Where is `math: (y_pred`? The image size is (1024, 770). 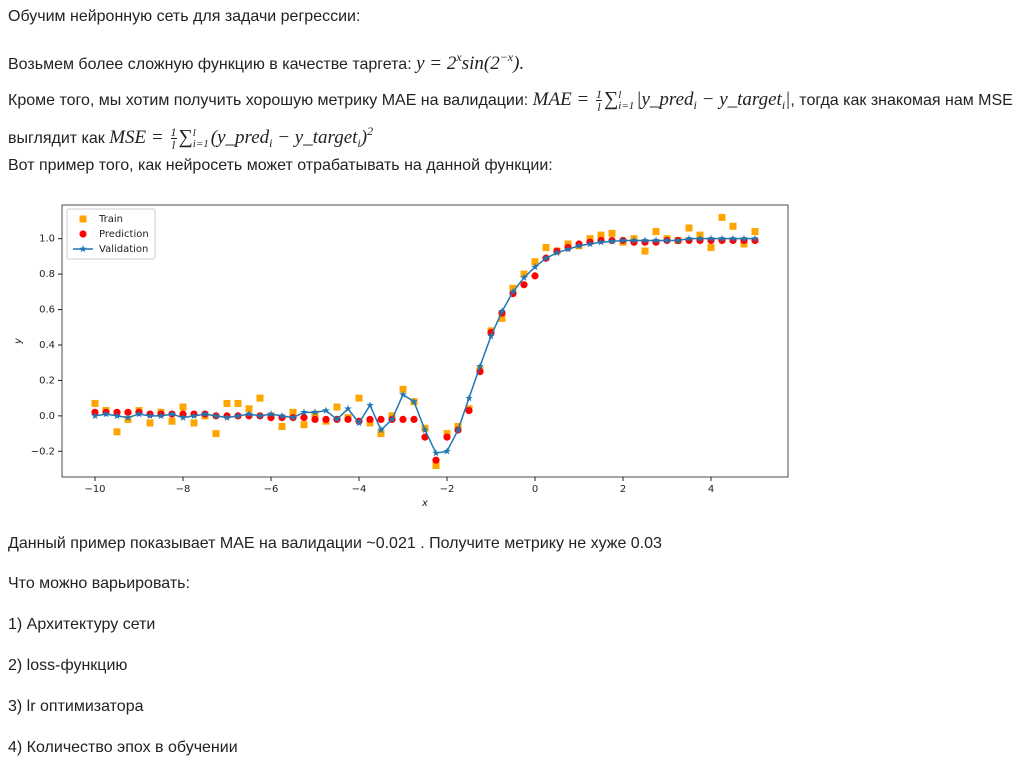
math: (y_pred is located at coordinates (240, 137).